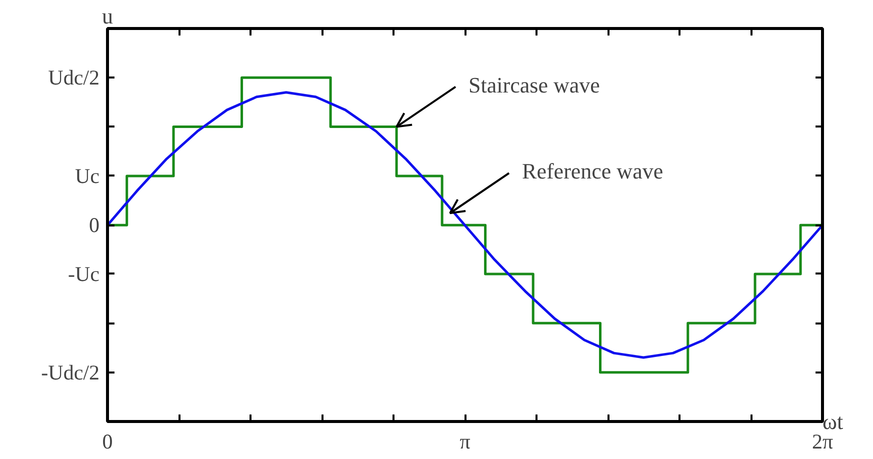  I want to click on annotation: Reference wave, so click(593, 171).